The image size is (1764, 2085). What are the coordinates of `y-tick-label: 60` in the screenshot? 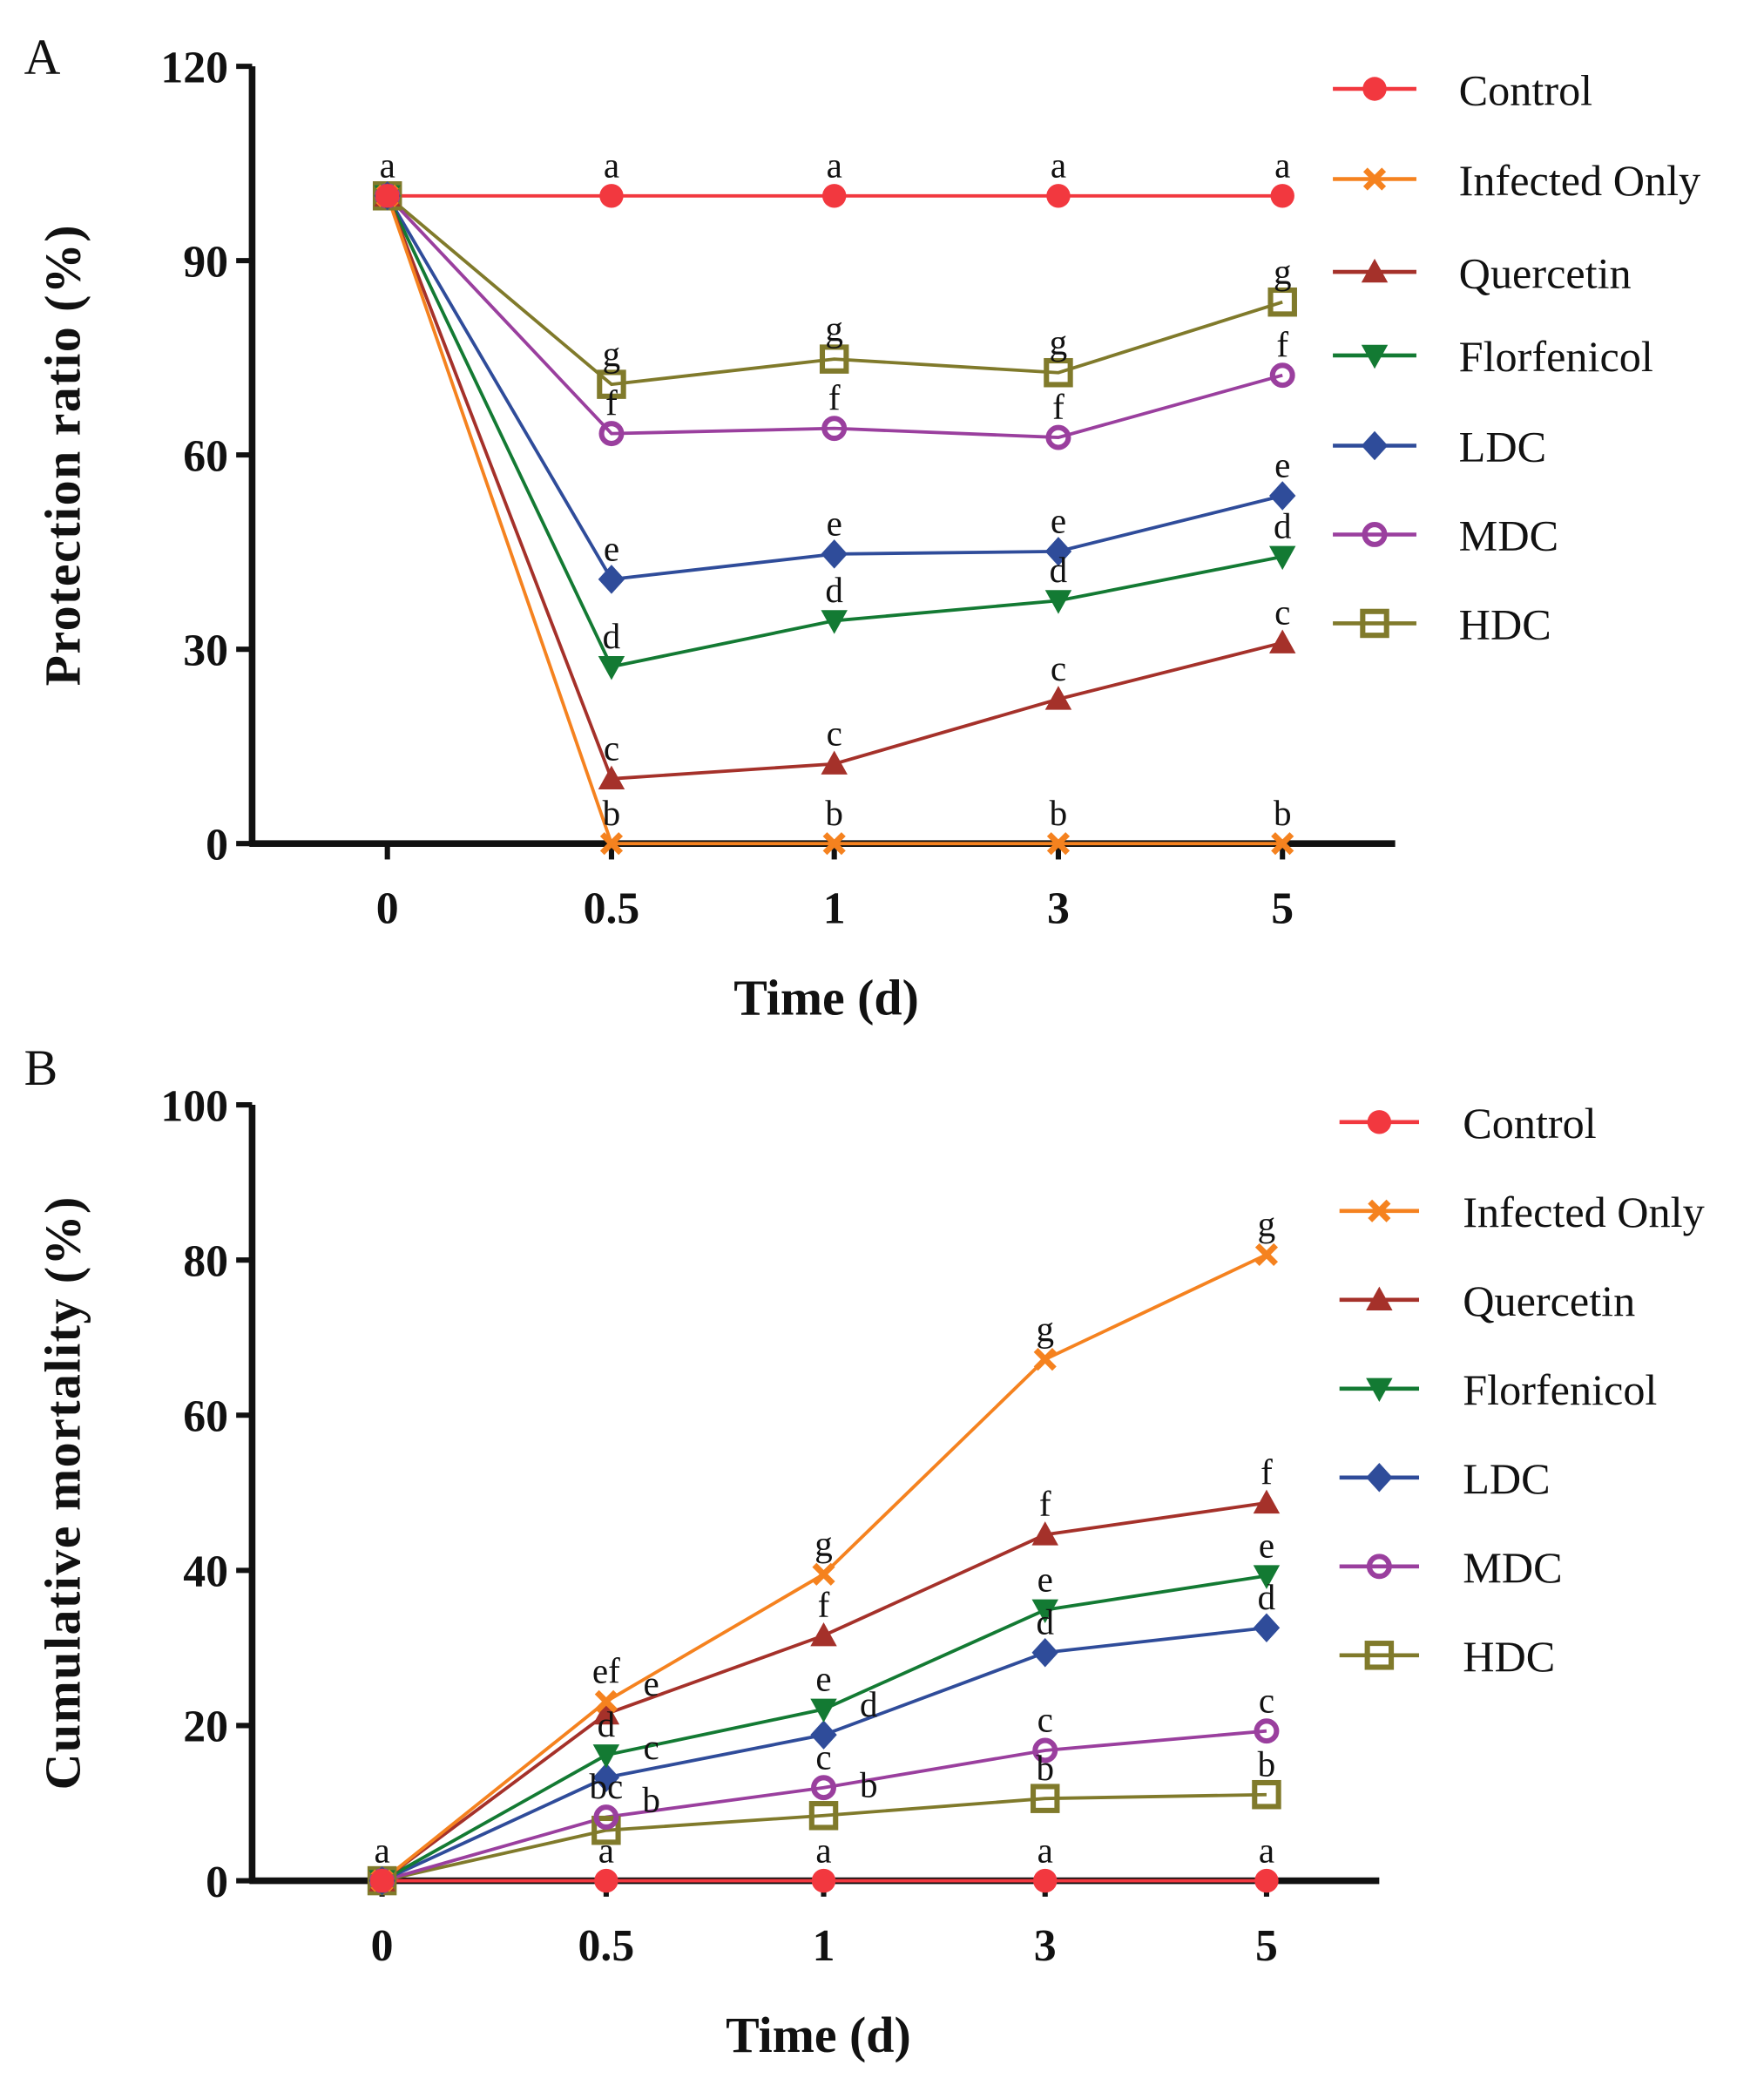 It's located at (205, 456).